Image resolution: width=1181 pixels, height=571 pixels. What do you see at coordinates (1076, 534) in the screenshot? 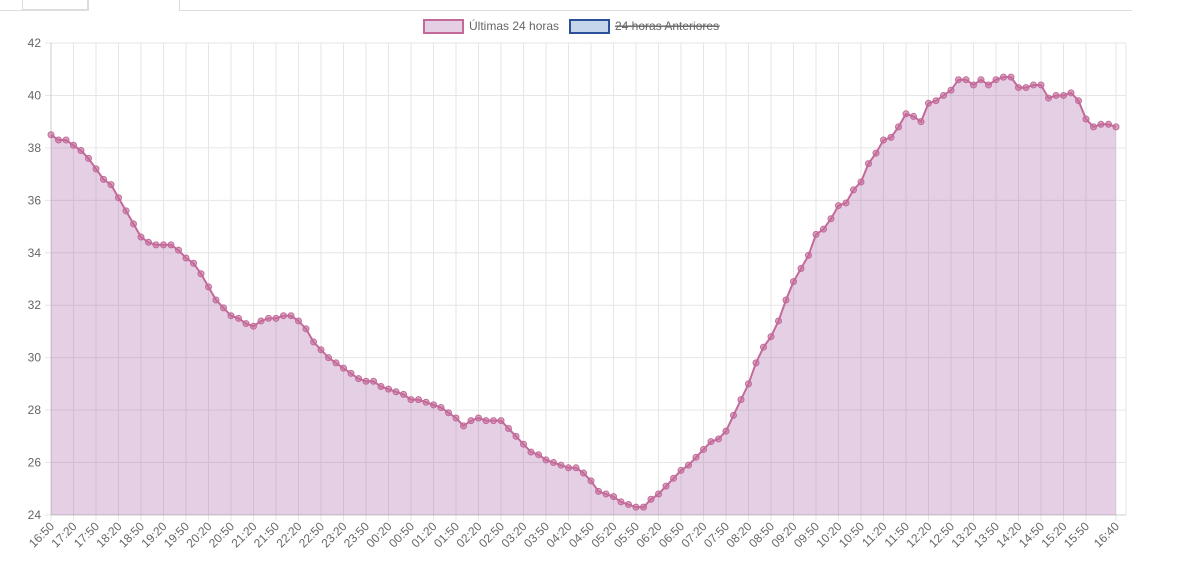
I see `x-tick-label: 15:50` at bounding box center [1076, 534].